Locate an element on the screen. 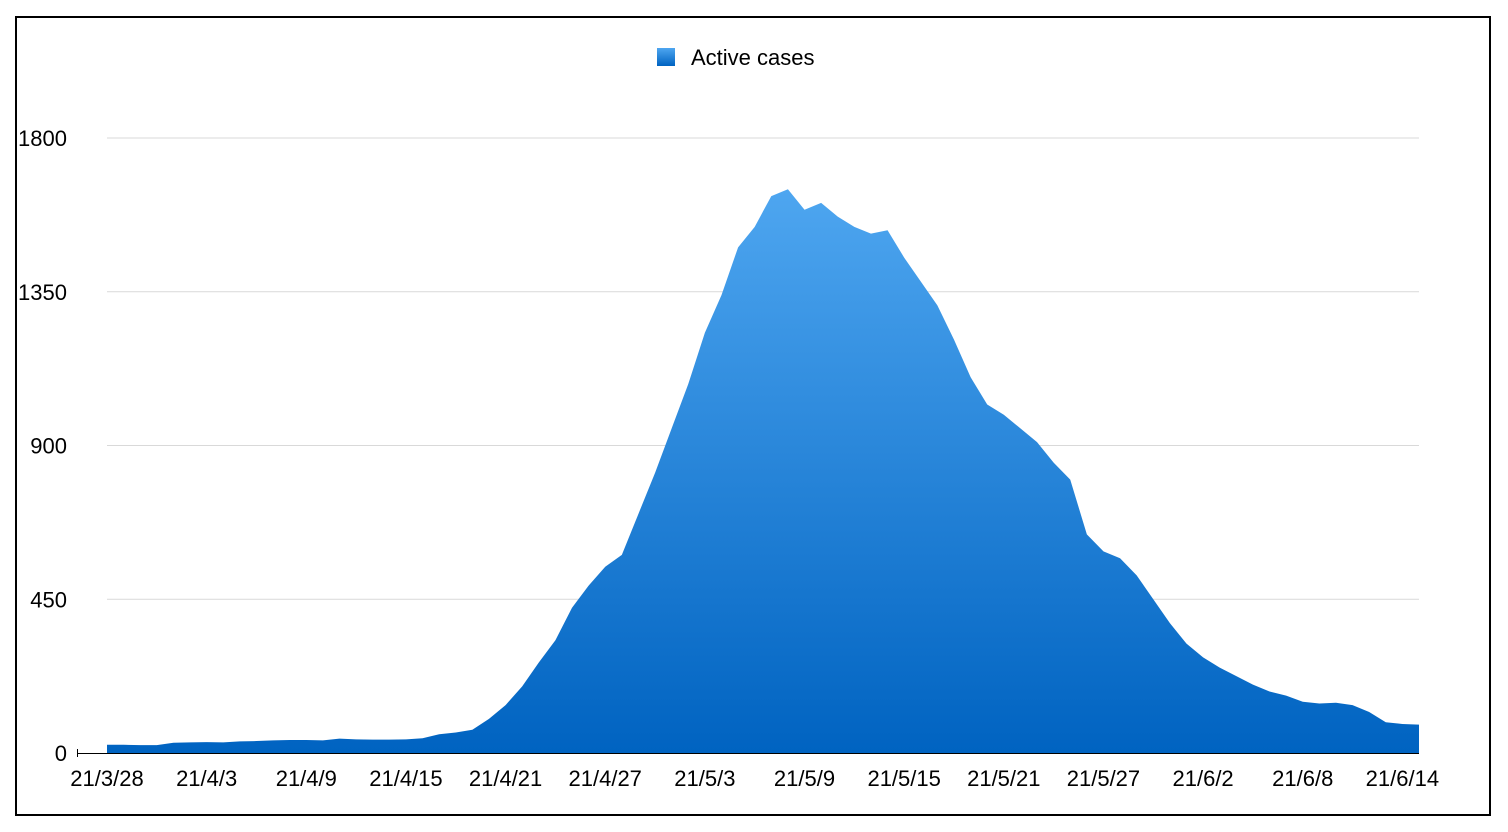 Image resolution: width=1508 pixels, height=832 pixels. x-tick-label: 21/4/27 is located at coordinates (605, 778).